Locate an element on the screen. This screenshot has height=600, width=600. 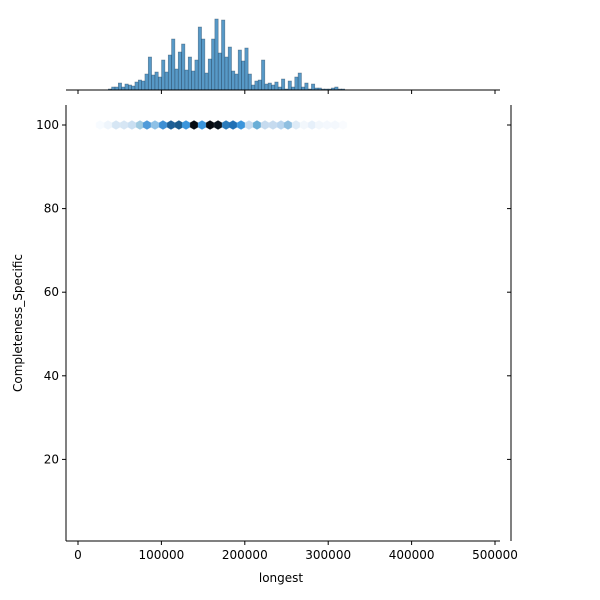
x-tick-label: 500000 is located at coordinates (495, 555).